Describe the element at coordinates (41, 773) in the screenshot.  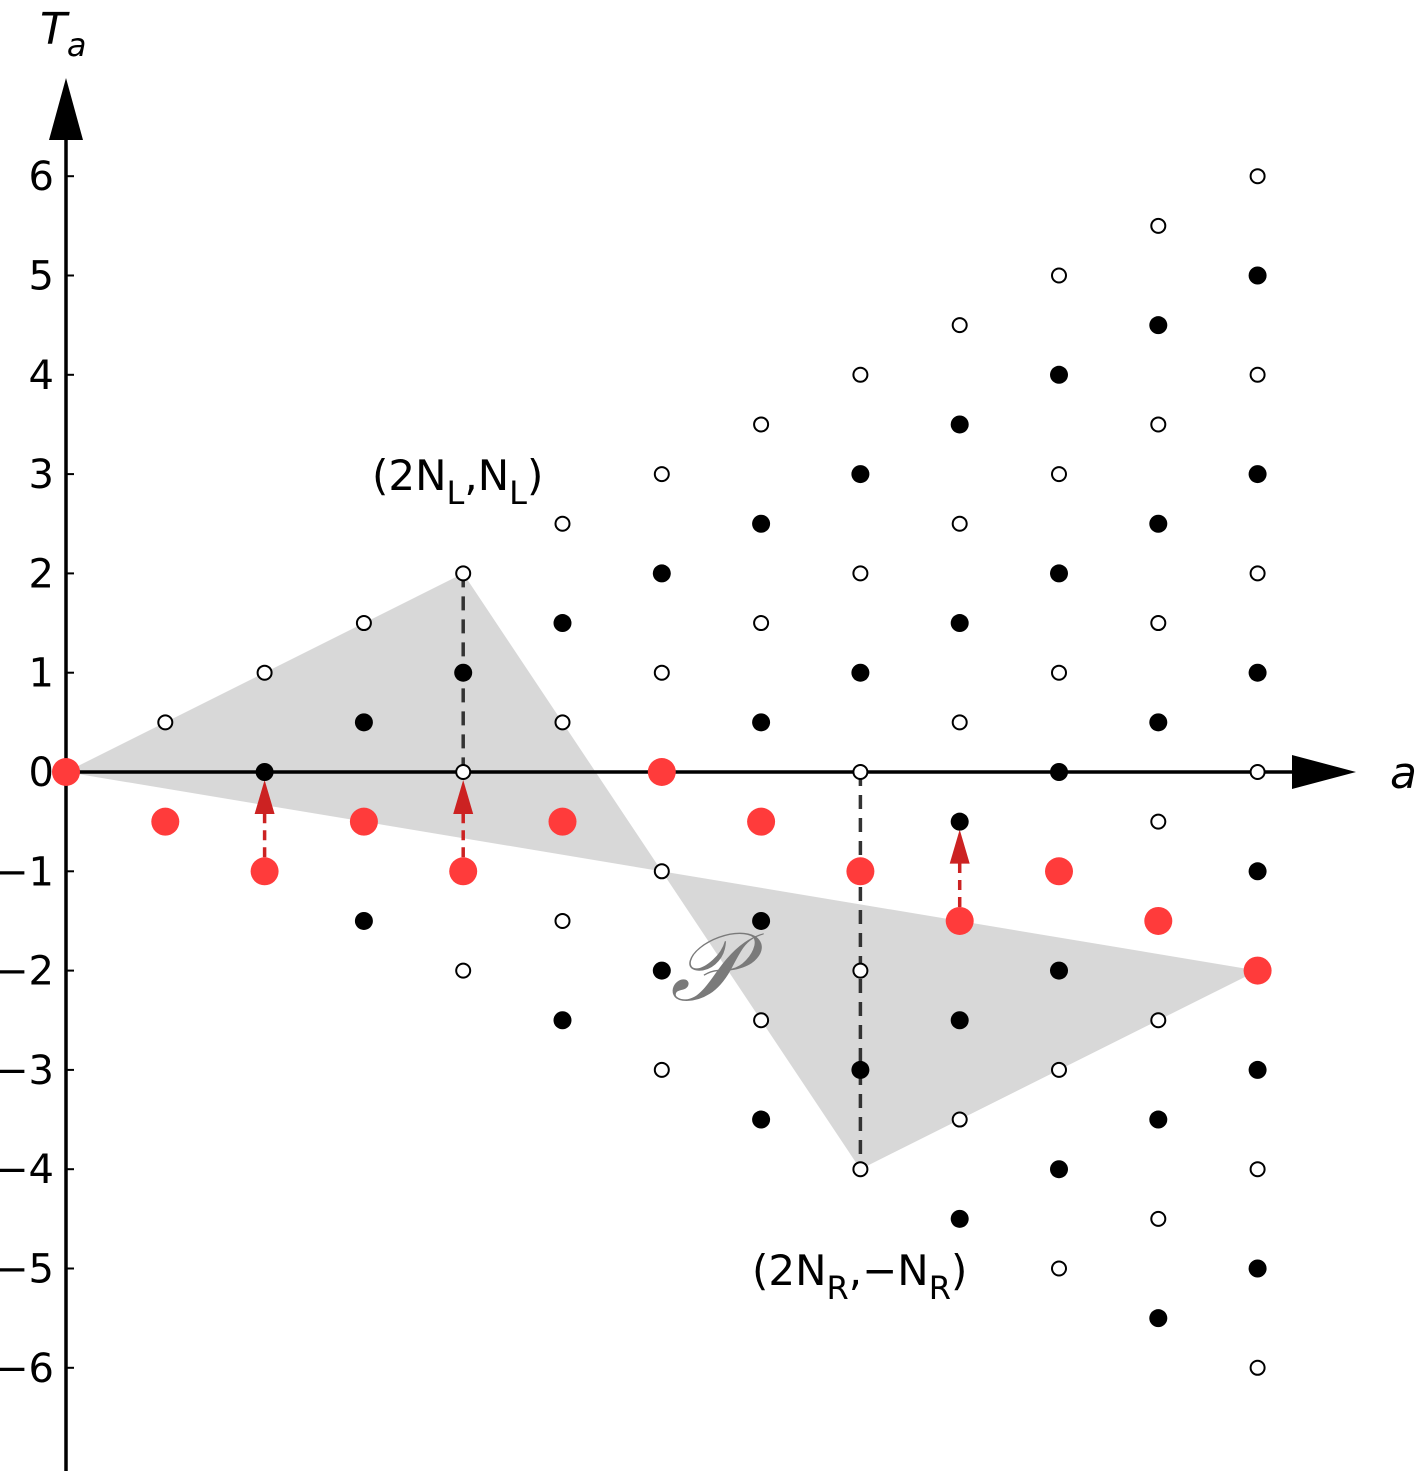
I see `y-tick-label: 0` at that location.